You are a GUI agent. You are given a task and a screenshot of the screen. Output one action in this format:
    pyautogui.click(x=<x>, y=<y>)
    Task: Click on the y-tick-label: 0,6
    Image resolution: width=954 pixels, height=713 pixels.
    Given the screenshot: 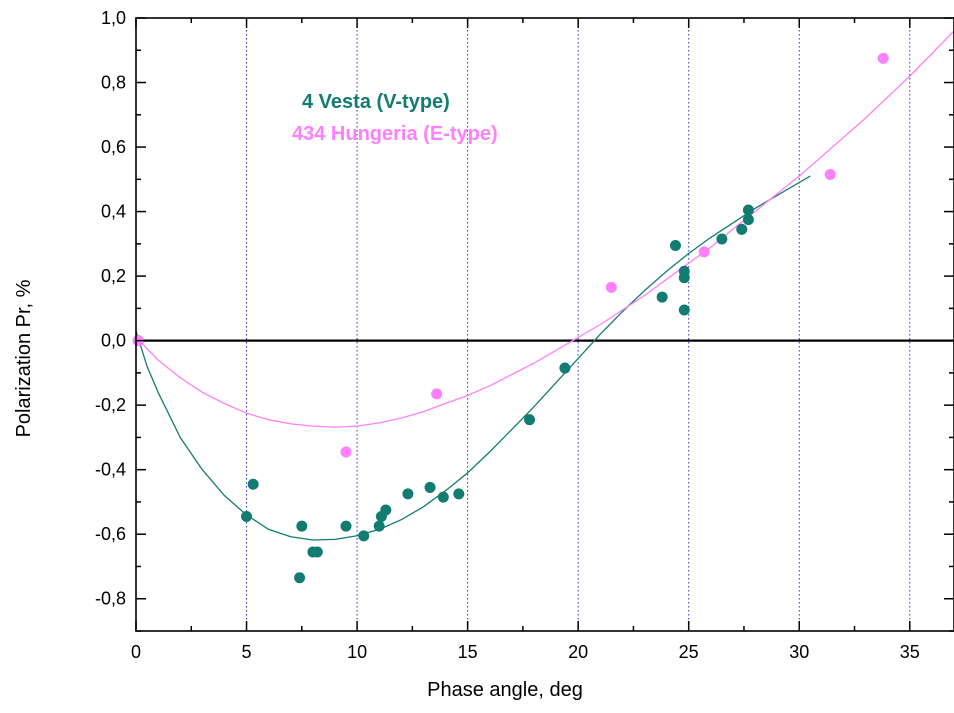 What is the action you would take?
    pyautogui.click(x=113, y=147)
    